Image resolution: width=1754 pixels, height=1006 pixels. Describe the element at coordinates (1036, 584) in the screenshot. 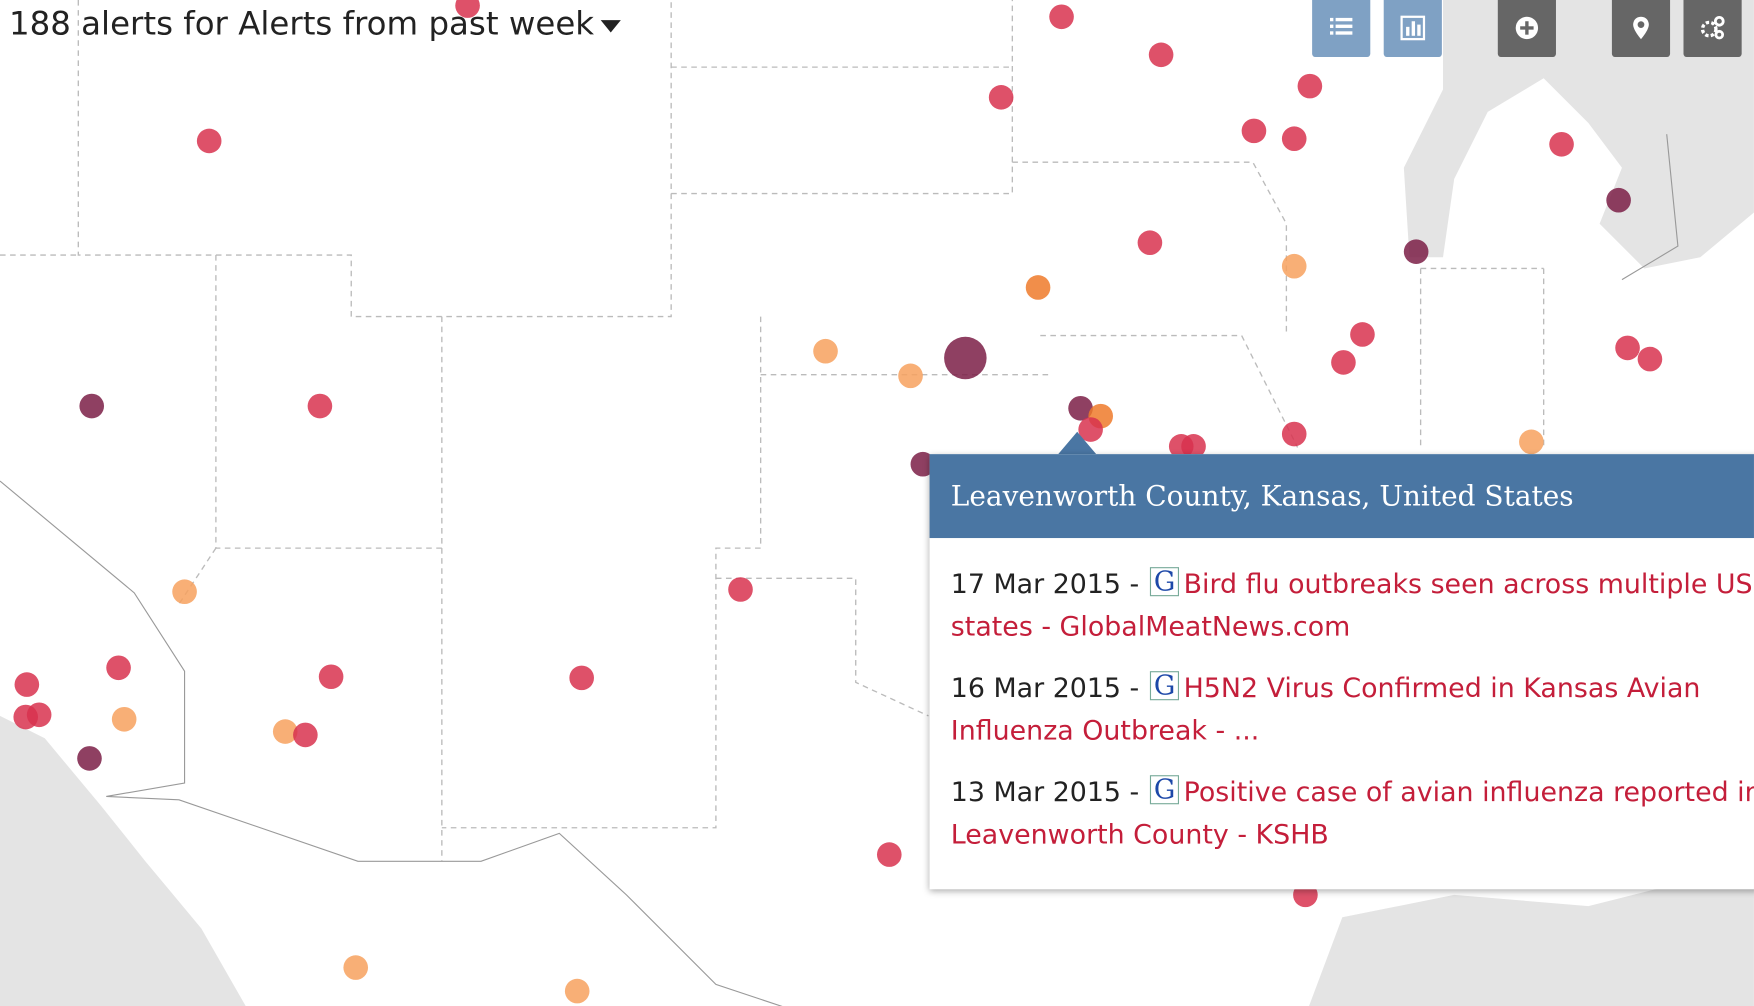

I see `alert-date: 17 Mar 2015` at that location.